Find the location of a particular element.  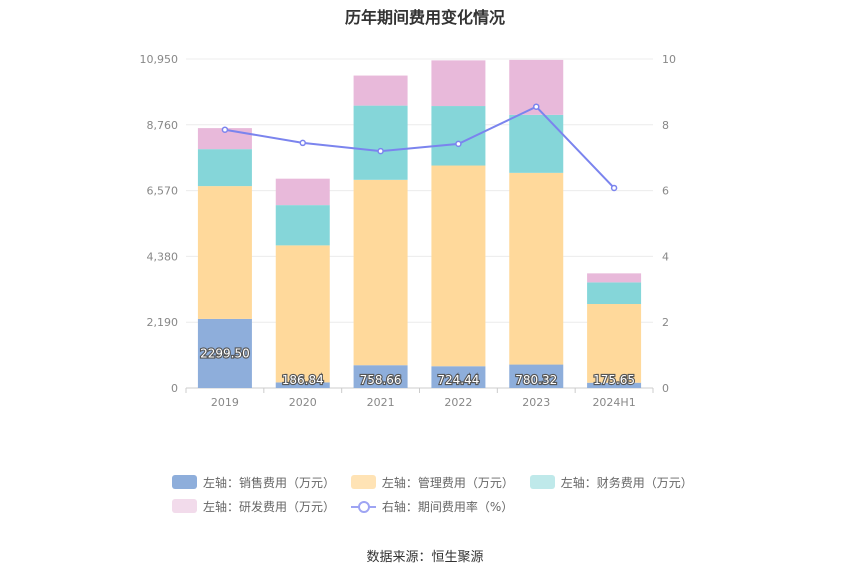

data-label: 2299.50 is located at coordinates (225, 353).